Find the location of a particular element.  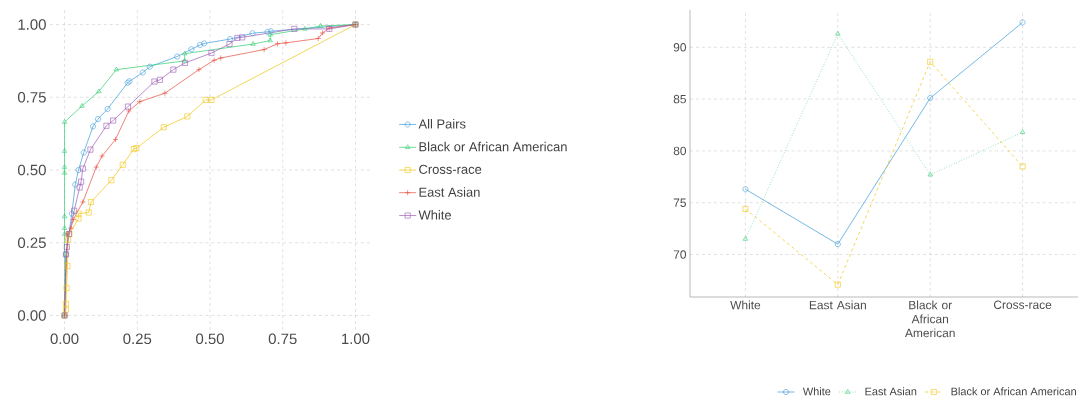

y-tick-label: 0.25 is located at coordinates (31, 243).